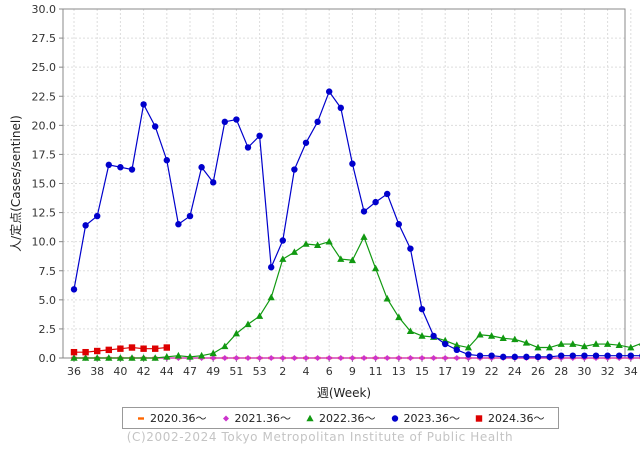 This screenshot has height=450, width=640. What do you see at coordinates (44, 96) in the screenshot?
I see `y-tick-label: 22.5` at bounding box center [44, 96].